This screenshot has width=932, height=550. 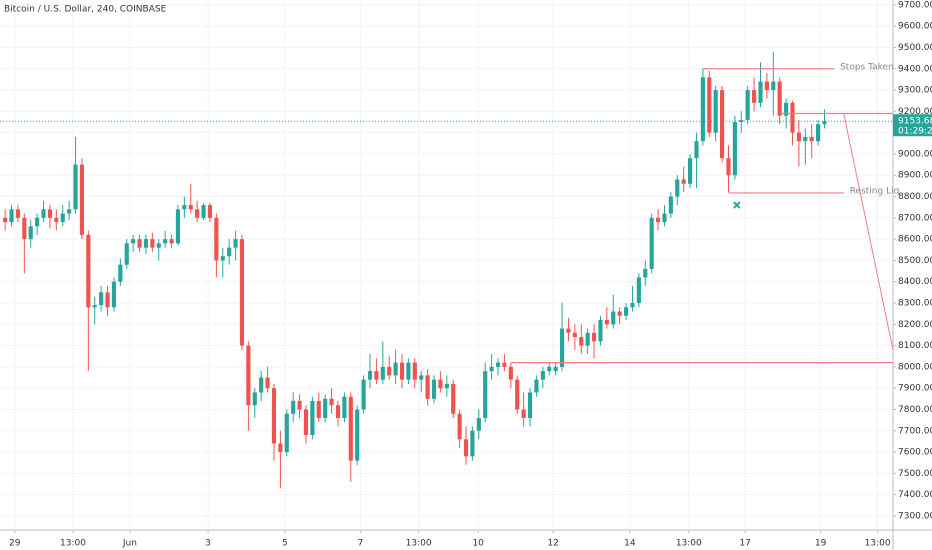 What do you see at coordinates (915, 240) in the screenshot?
I see `y-tick-label: 8600.00` at bounding box center [915, 240].